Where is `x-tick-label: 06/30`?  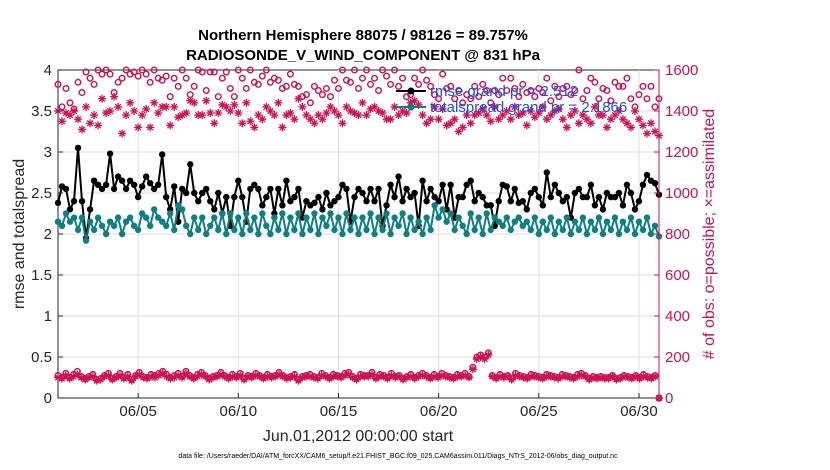 x-tick-label: 06/30 is located at coordinates (639, 411).